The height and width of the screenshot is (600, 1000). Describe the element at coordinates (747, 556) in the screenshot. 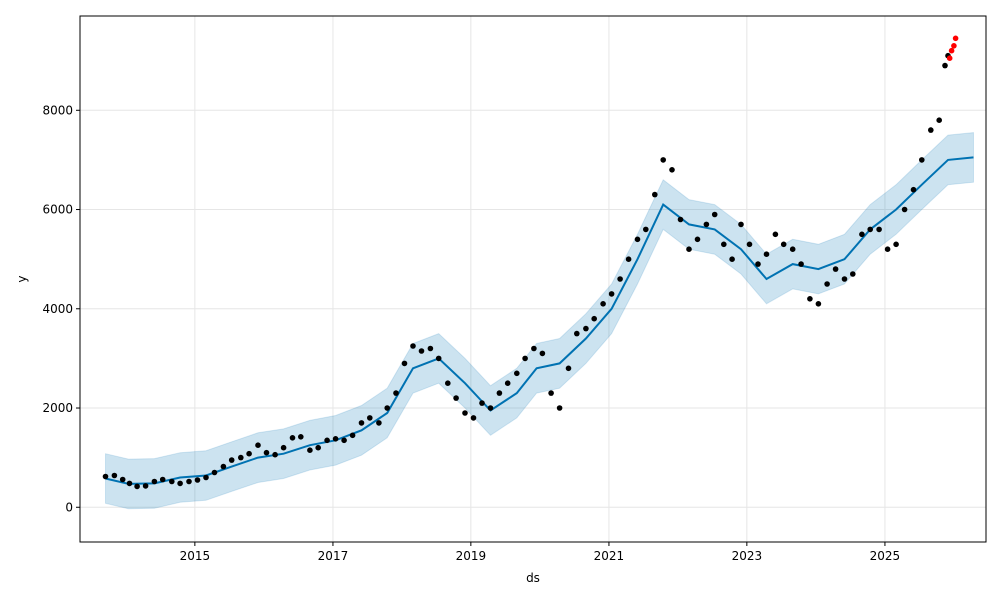

I see `x-tick-label: 2023` at that location.